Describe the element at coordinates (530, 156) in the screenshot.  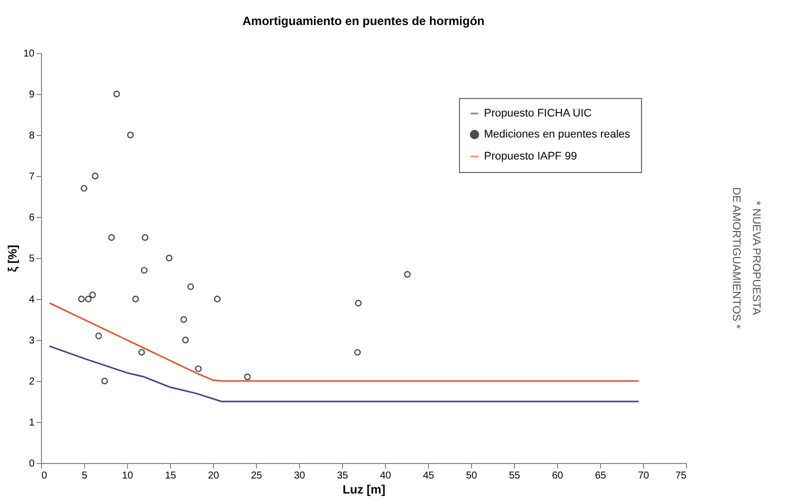
I see `legend-label: Propuesto IAPF 99` at that location.